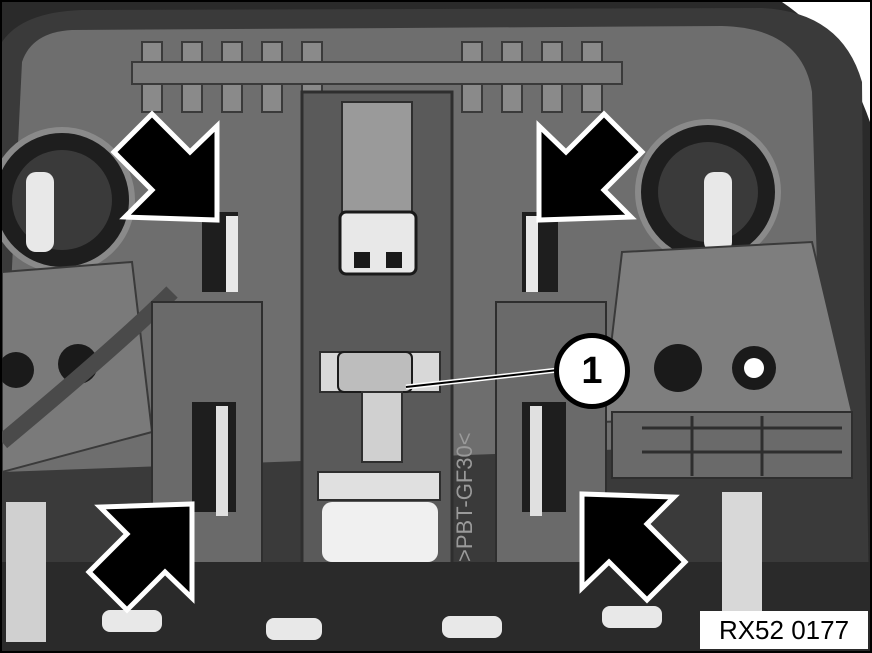  I want to click on molded-marking: >PBT-GF30<, so click(464, 497).